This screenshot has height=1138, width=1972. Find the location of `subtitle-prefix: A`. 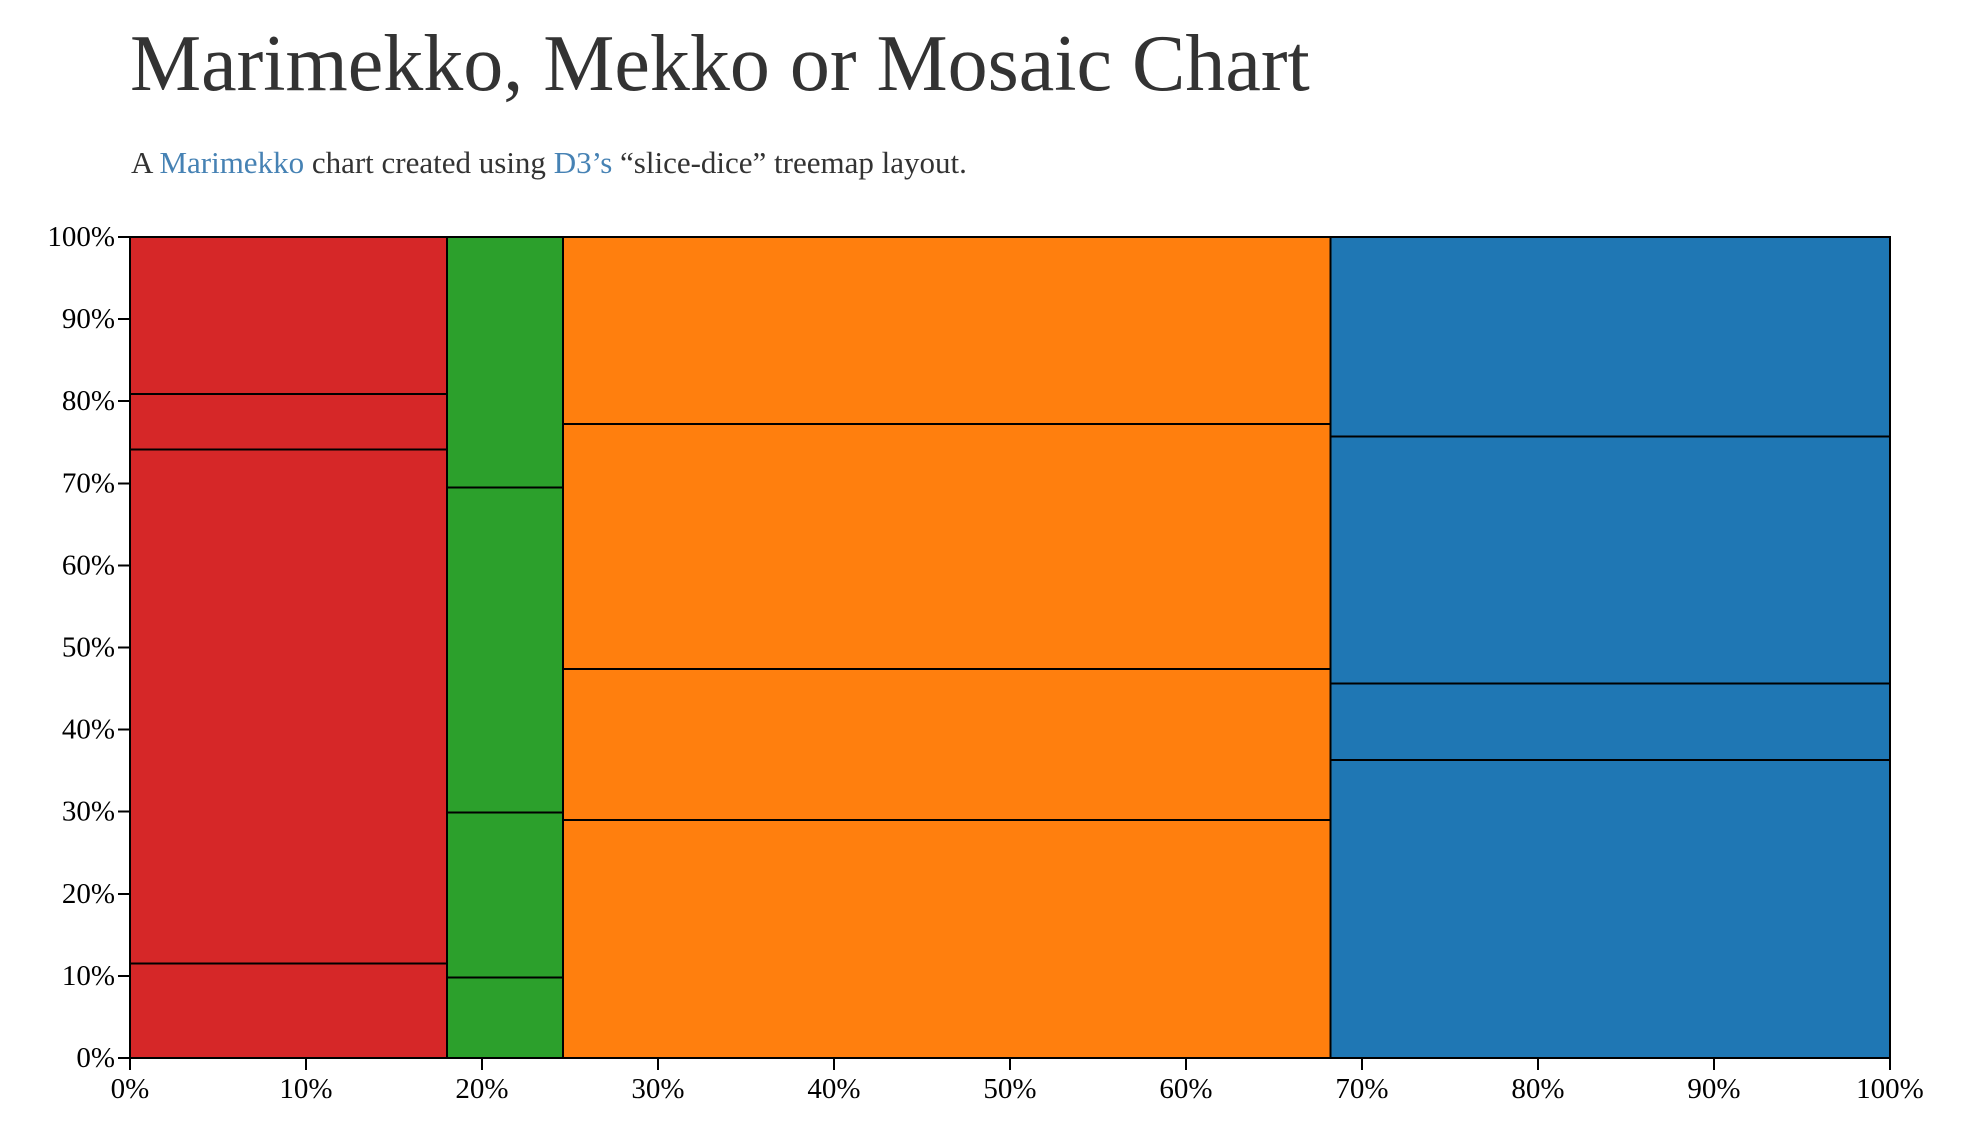

subtitle-prefix: A is located at coordinates (145, 162).